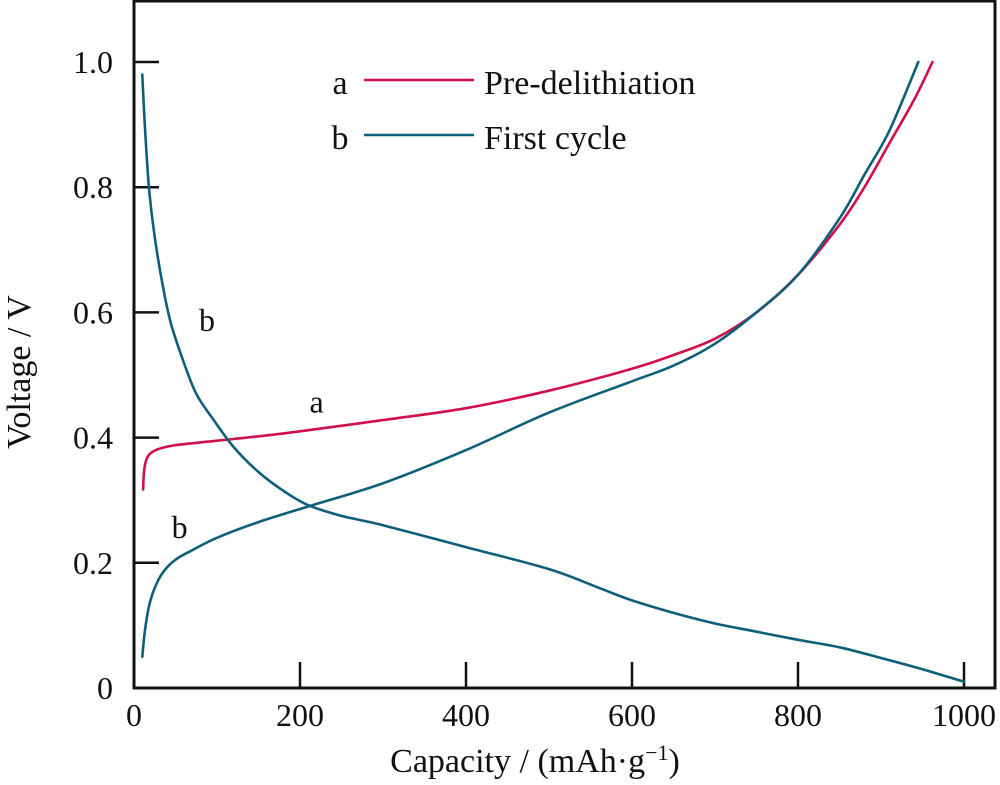 This screenshot has width=1000, height=785. What do you see at coordinates (93, 187) in the screenshot?
I see `y-tick-label: 0.8` at bounding box center [93, 187].